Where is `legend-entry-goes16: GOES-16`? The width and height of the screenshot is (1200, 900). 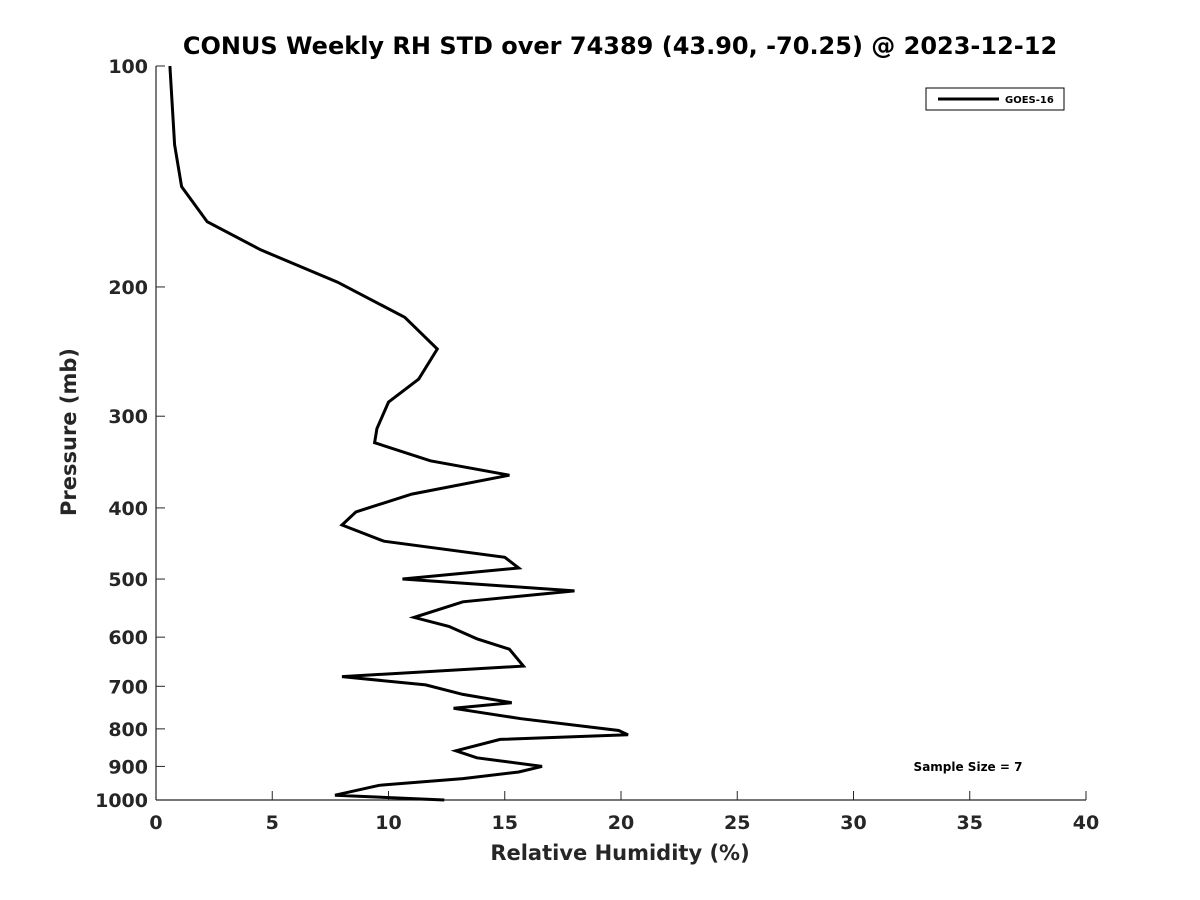
legend-entry-goes16: GOES-16 is located at coordinates (1029, 100).